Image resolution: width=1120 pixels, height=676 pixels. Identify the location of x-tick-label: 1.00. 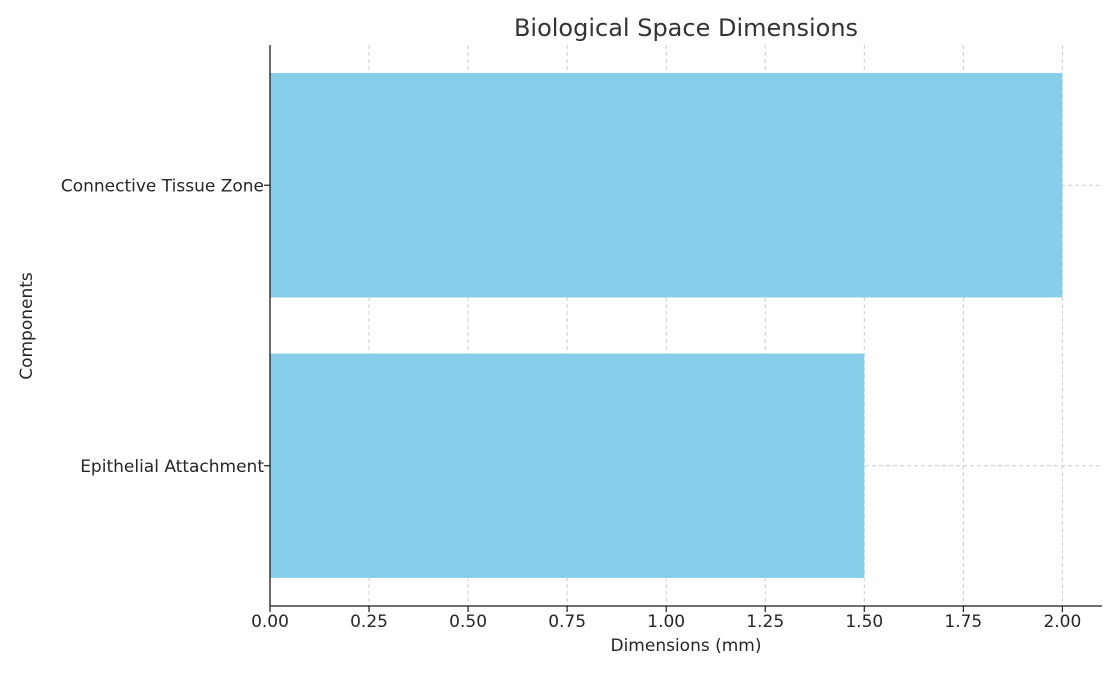
(666, 622).